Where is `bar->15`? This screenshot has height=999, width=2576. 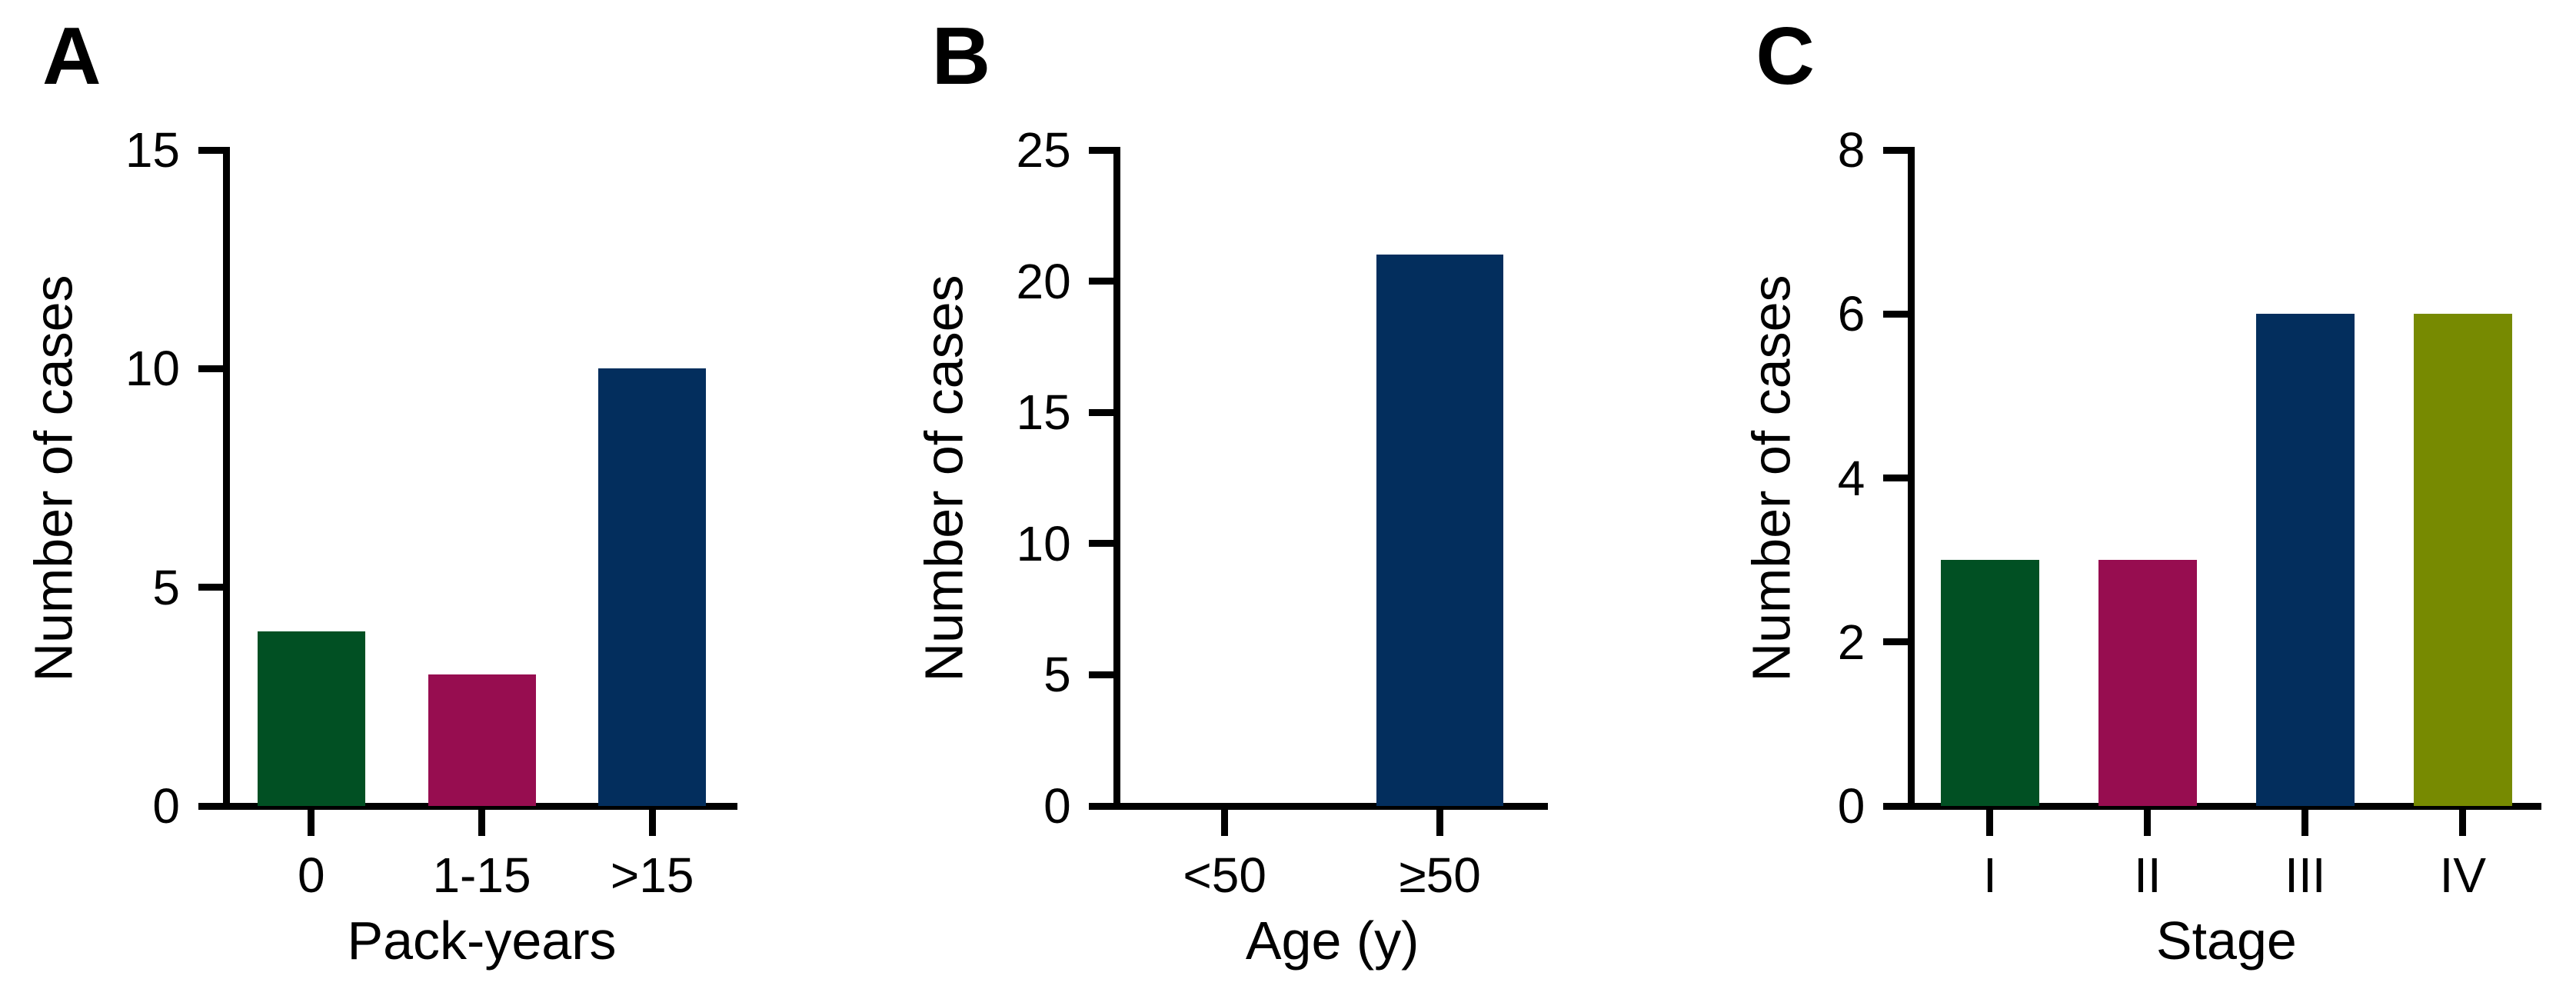
bar->15 is located at coordinates (653, 587).